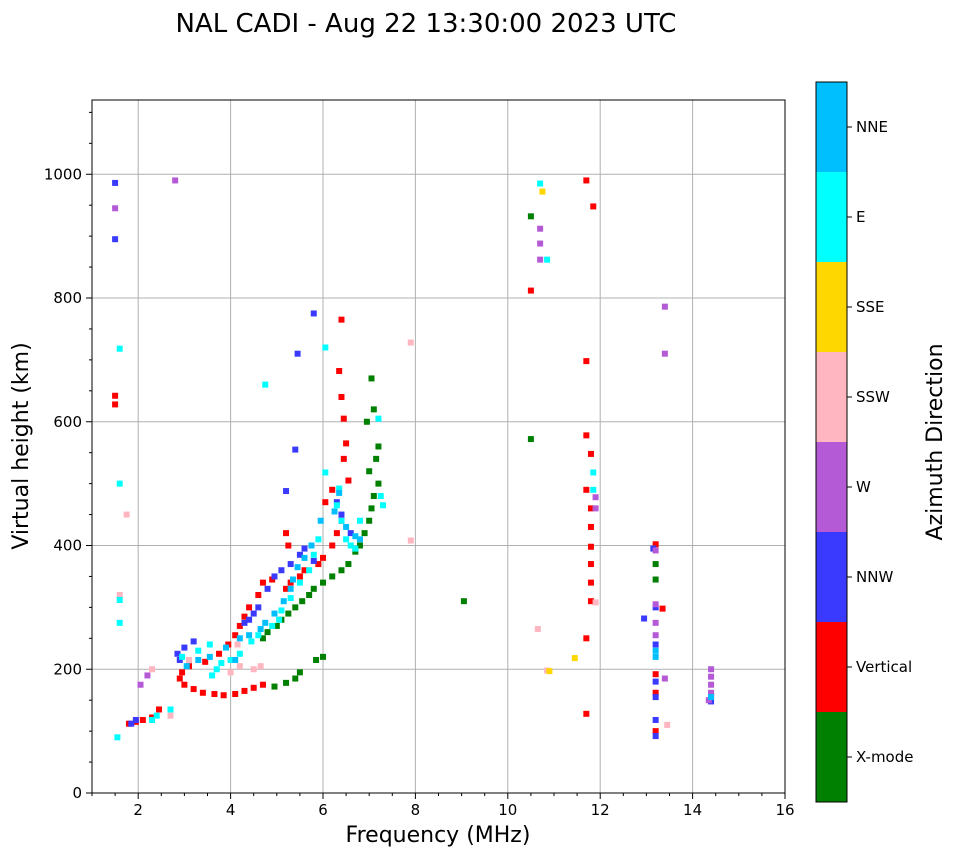 Image resolution: width=958 pixels, height=857 pixels. What do you see at coordinates (507, 810) in the screenshot?
I see `x-tick-label: 10` at bounding box center [507, 810].